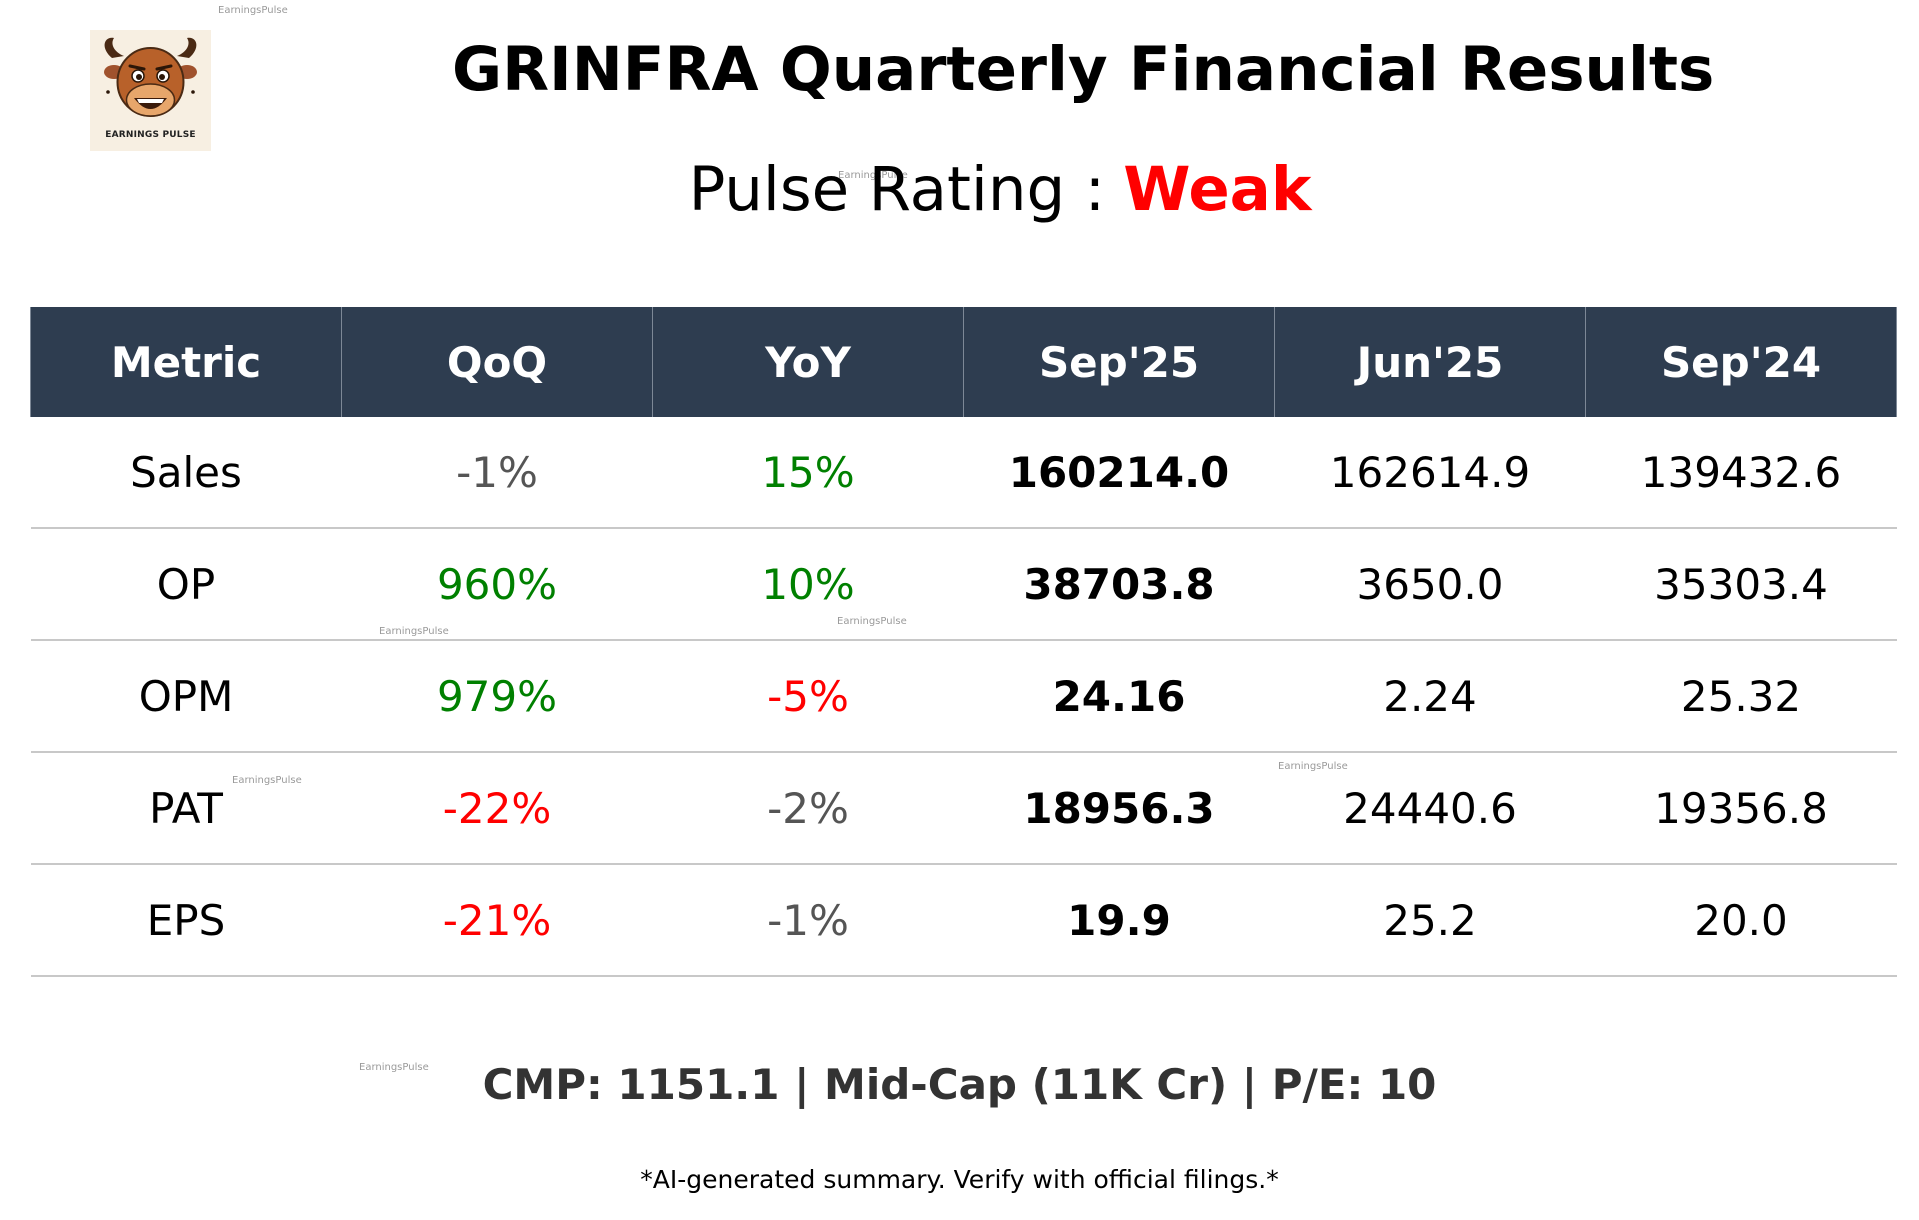  I want to click on metric-cell: Sales, so click(186, 473).